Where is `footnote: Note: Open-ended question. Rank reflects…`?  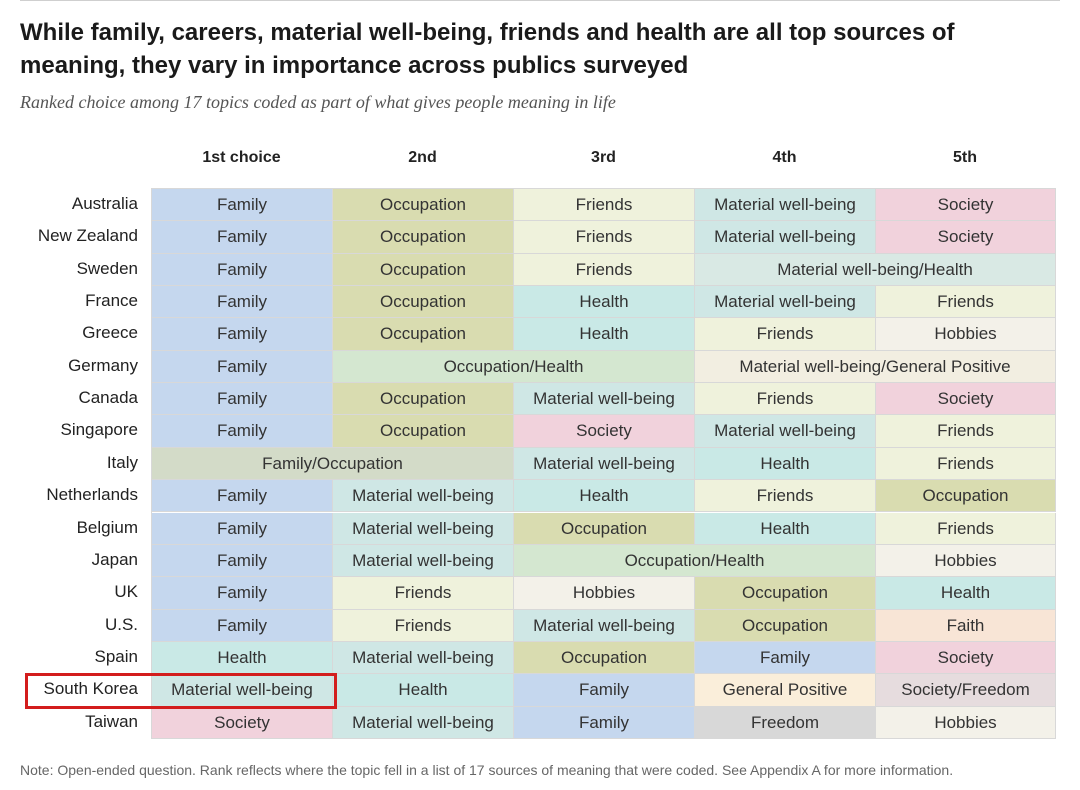 footnote: Note: Open-ended question. Rank reflects… is located at coordinates (487, 770).